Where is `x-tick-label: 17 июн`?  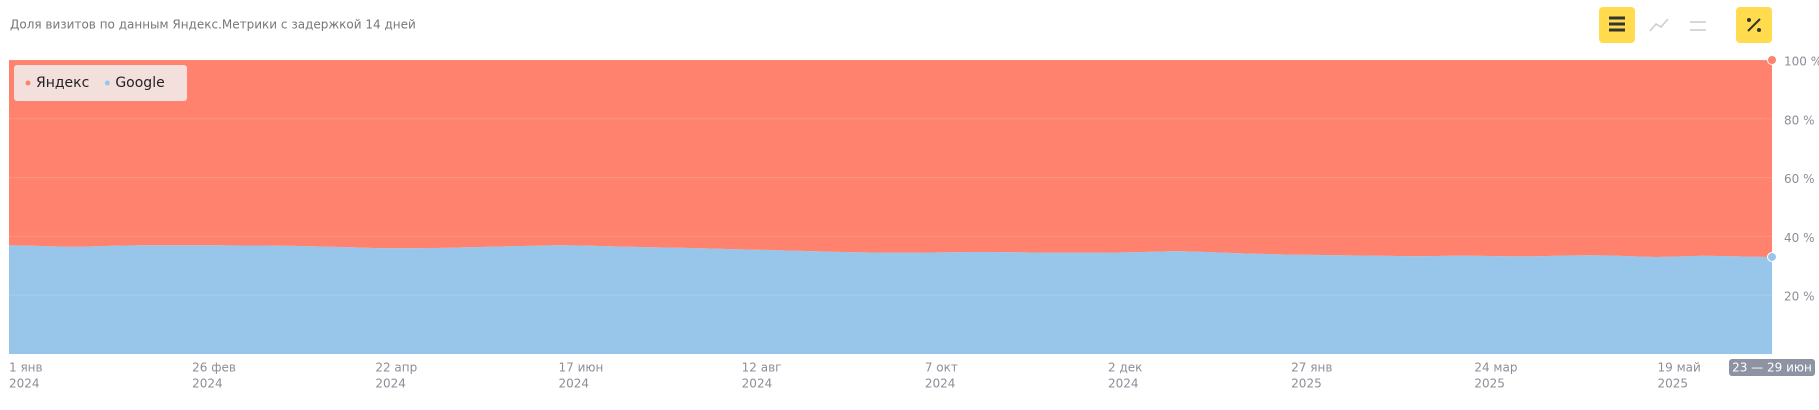
x-tick-label: 17 июн is located at coordinates (581, 368).